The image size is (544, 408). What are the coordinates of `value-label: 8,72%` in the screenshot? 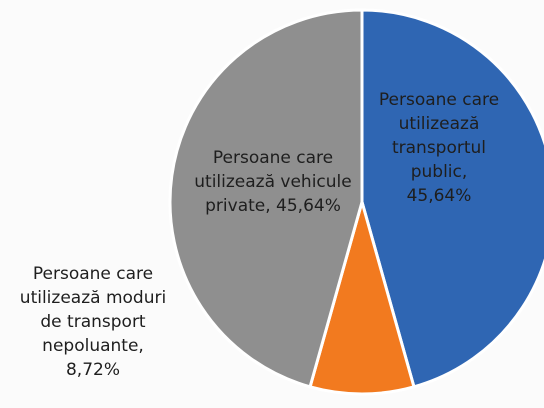 It's located at (92, 370).